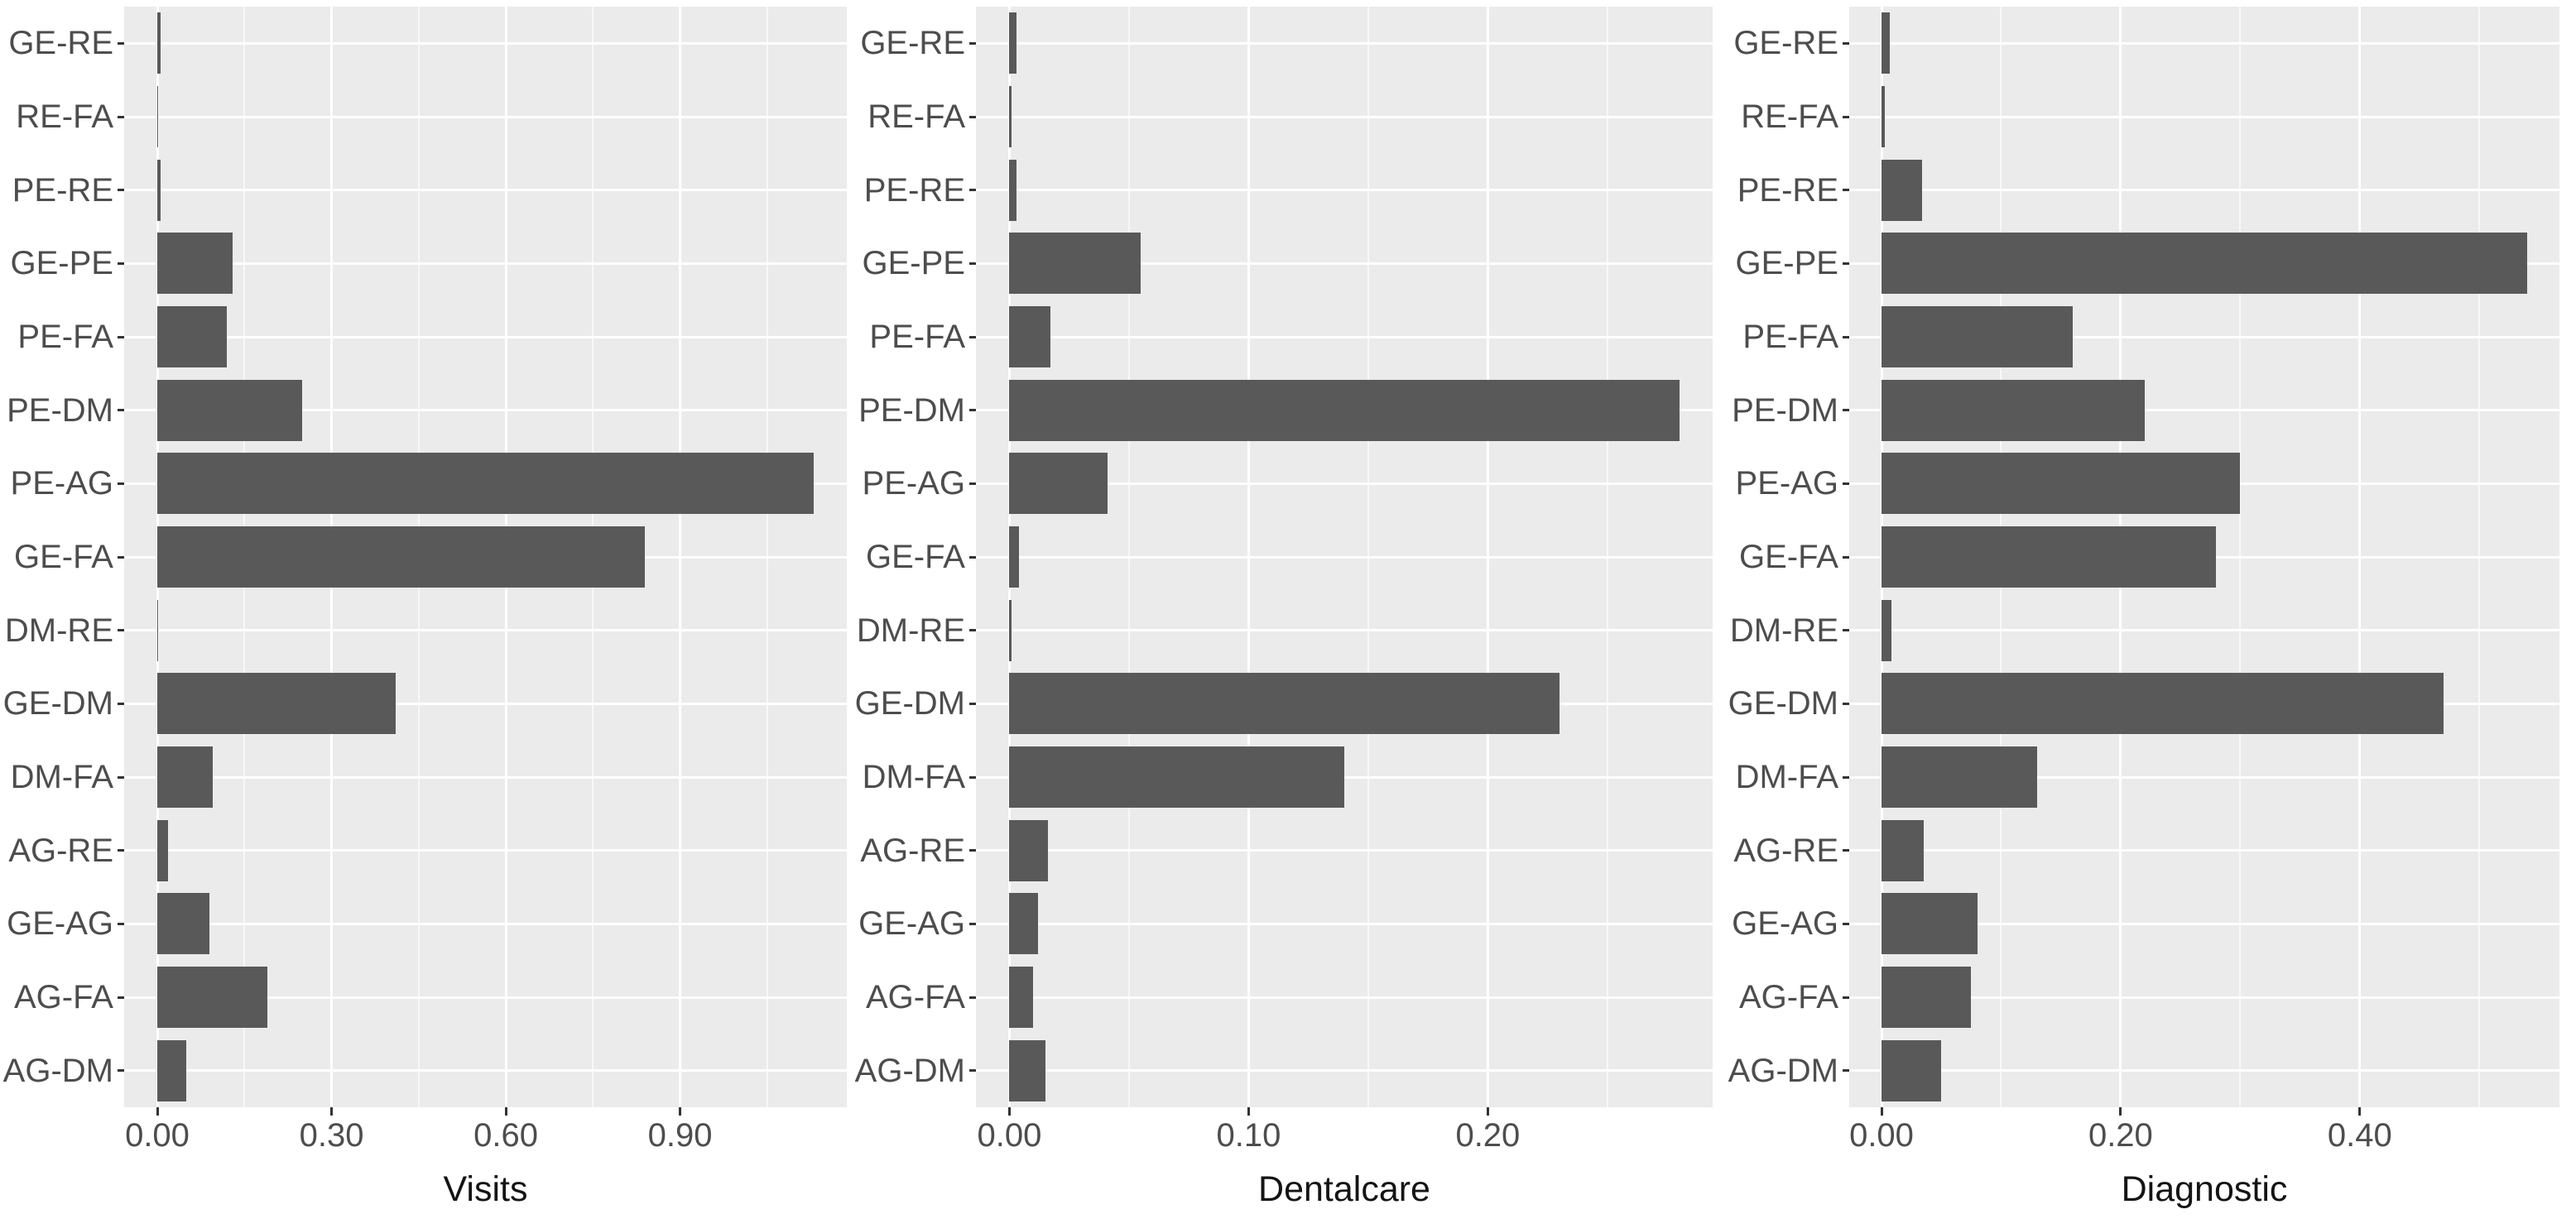 This screenshot has width=2576, height=1219. I want to click on bar-PE-RE, so click(1013, 190).